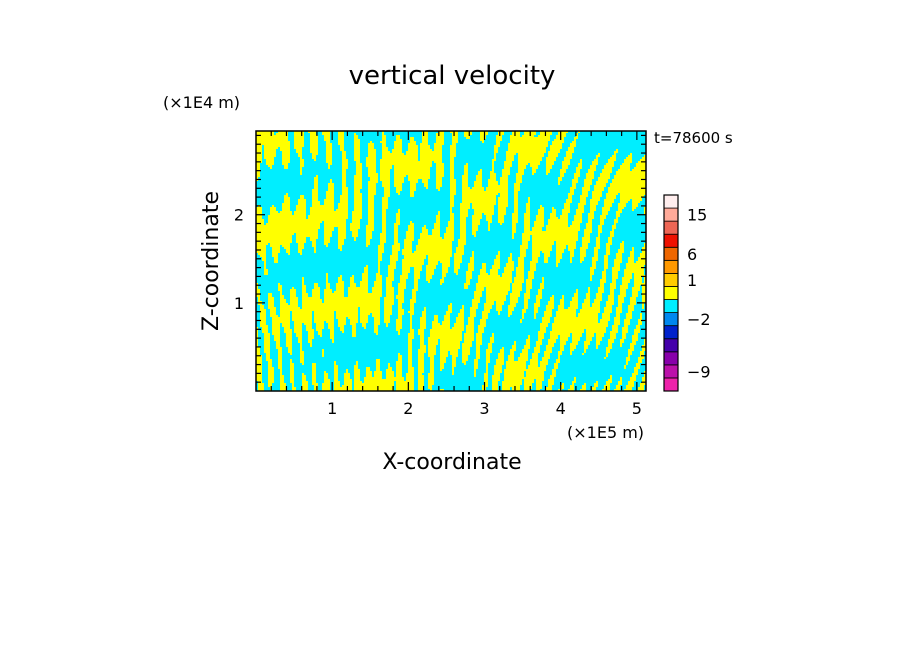  What do you see at coordinates (671, 319) in the screenshot?
I see `colorbar-swatch` at bounding box center [671, 319].